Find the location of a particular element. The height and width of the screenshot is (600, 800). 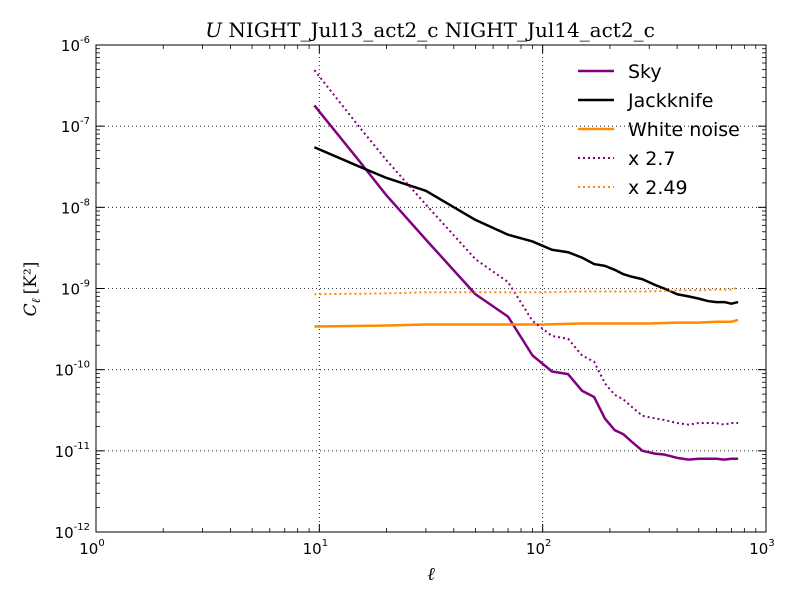

chart-title: U NIGHT_Jul13_act2_c NIGHT_Jul14_act2_c is located at coordinates (430, 30).